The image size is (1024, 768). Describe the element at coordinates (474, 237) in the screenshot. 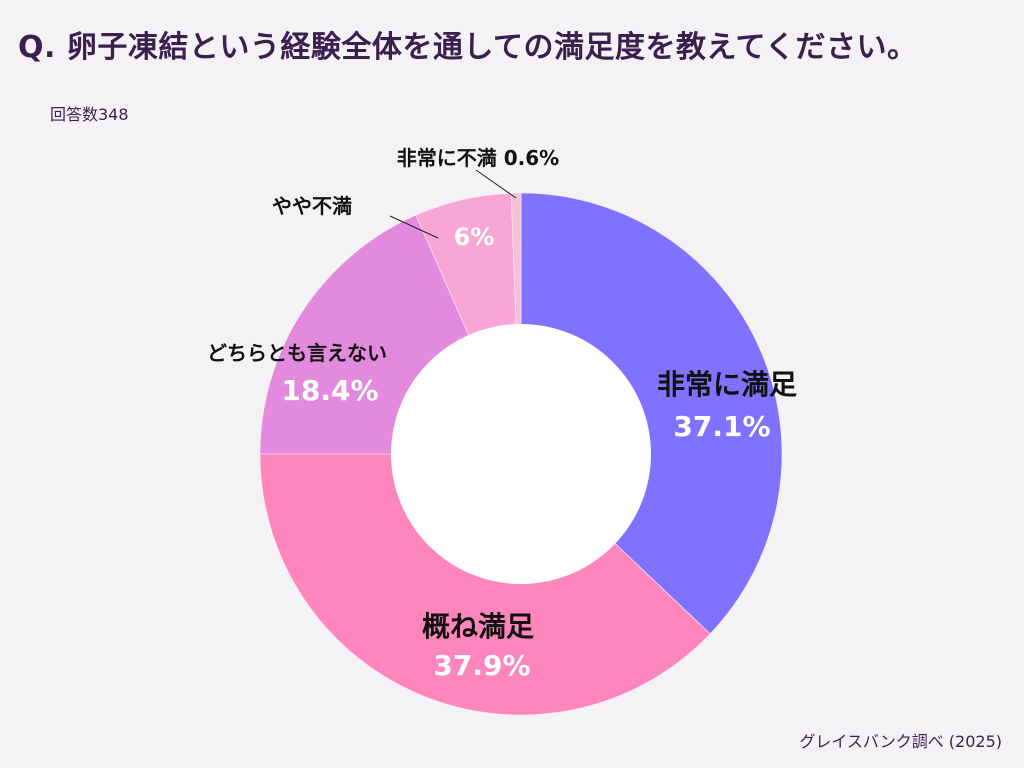

I see `slice-value-4: 6%` at that location.